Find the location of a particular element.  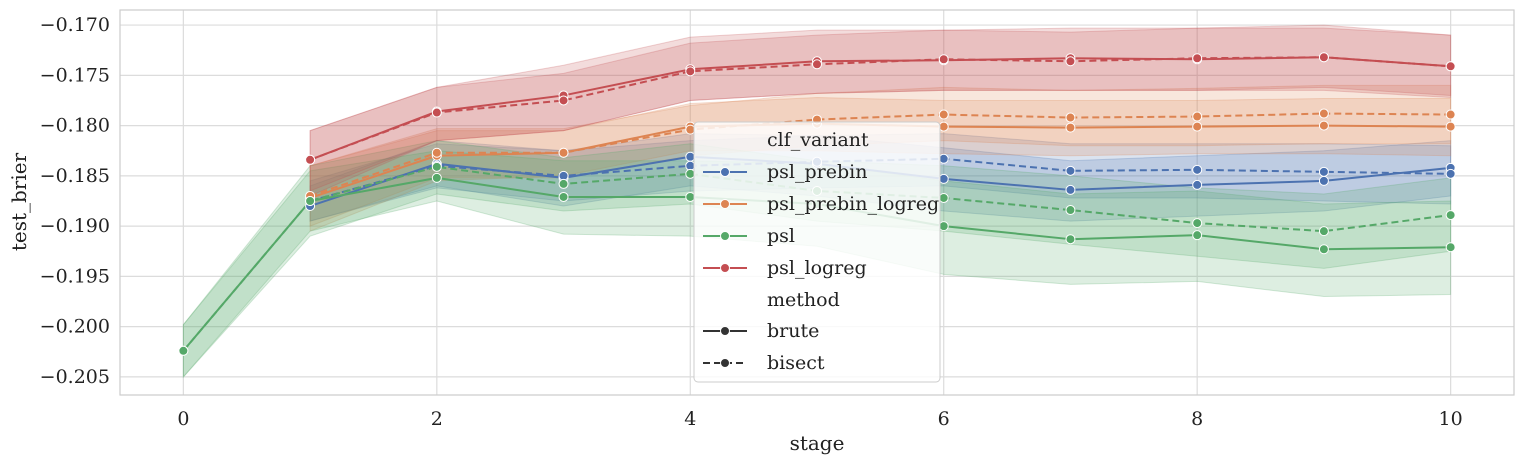

legend-box is located at coordinates (817, 252).